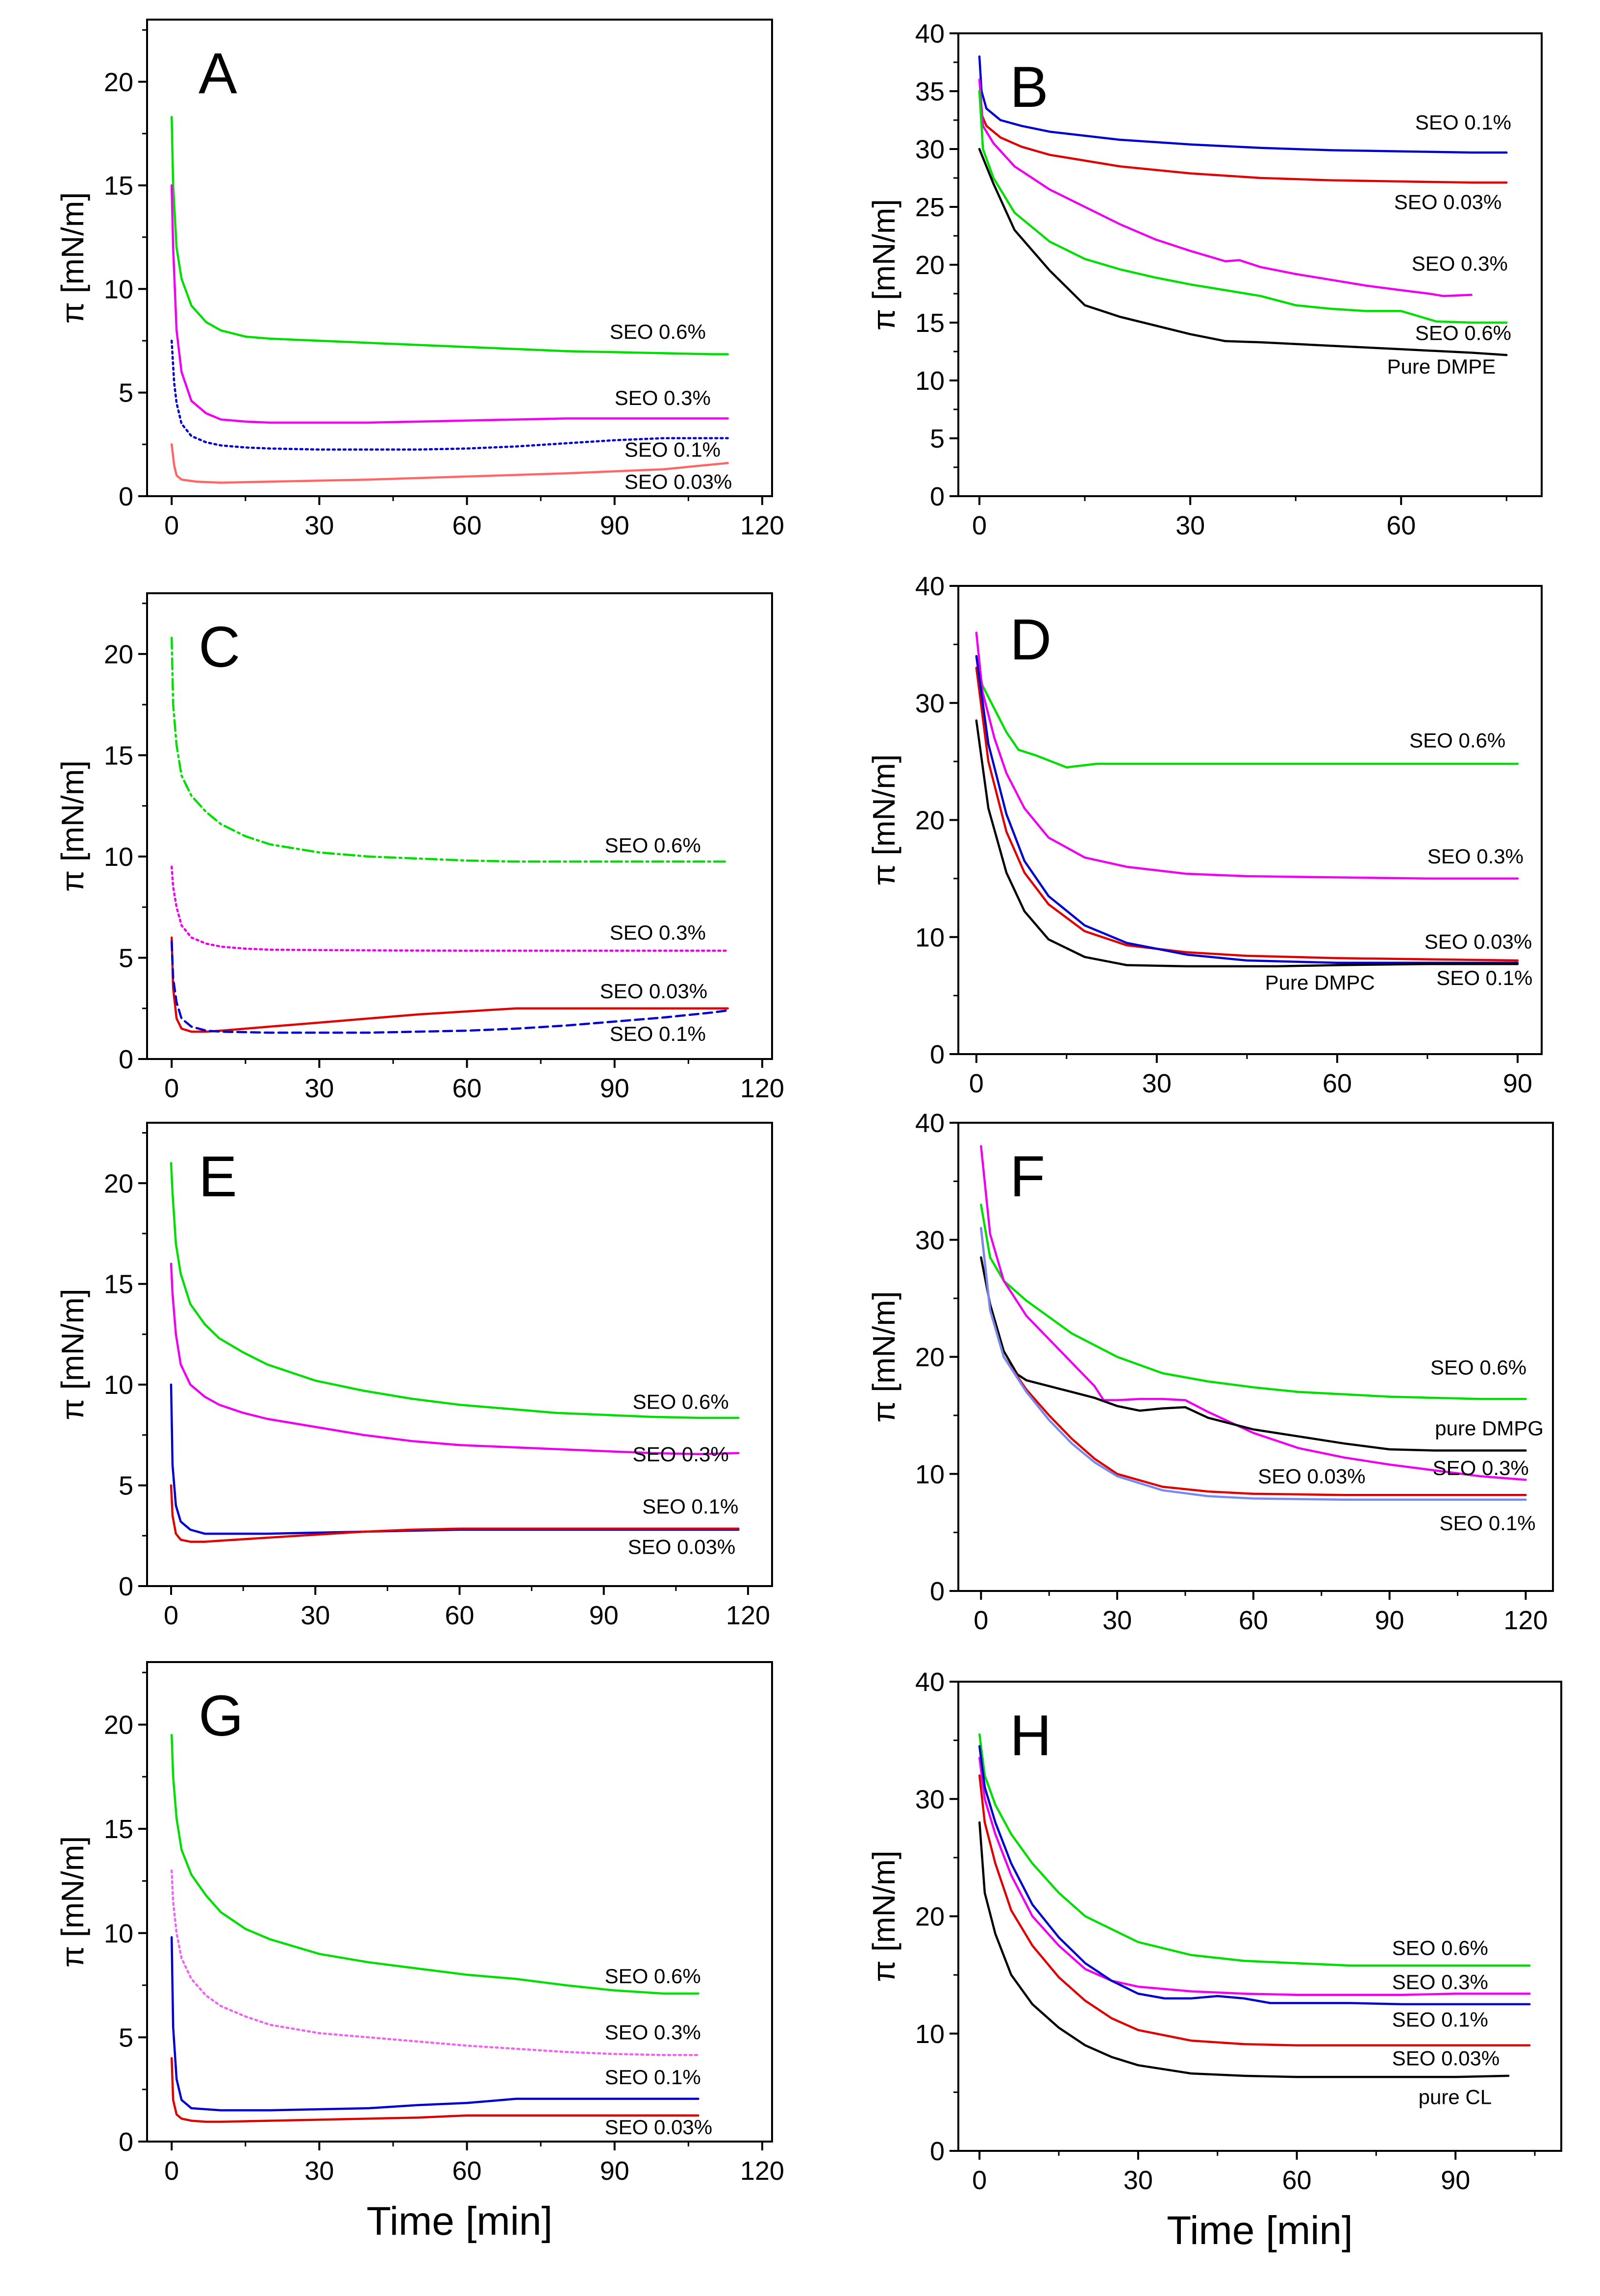 The image size is (1600, 2296). I want to click on panel-d-series-label: Pure DMPC, so click(1320, 982).